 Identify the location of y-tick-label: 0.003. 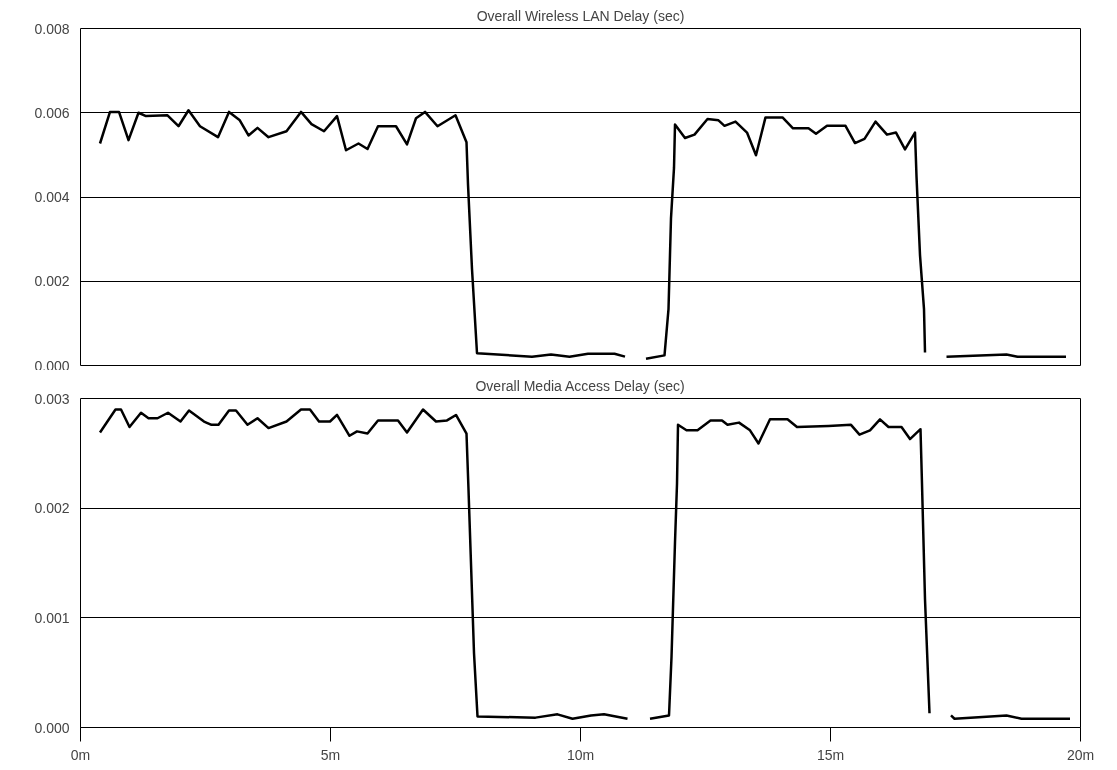
(52, 398).